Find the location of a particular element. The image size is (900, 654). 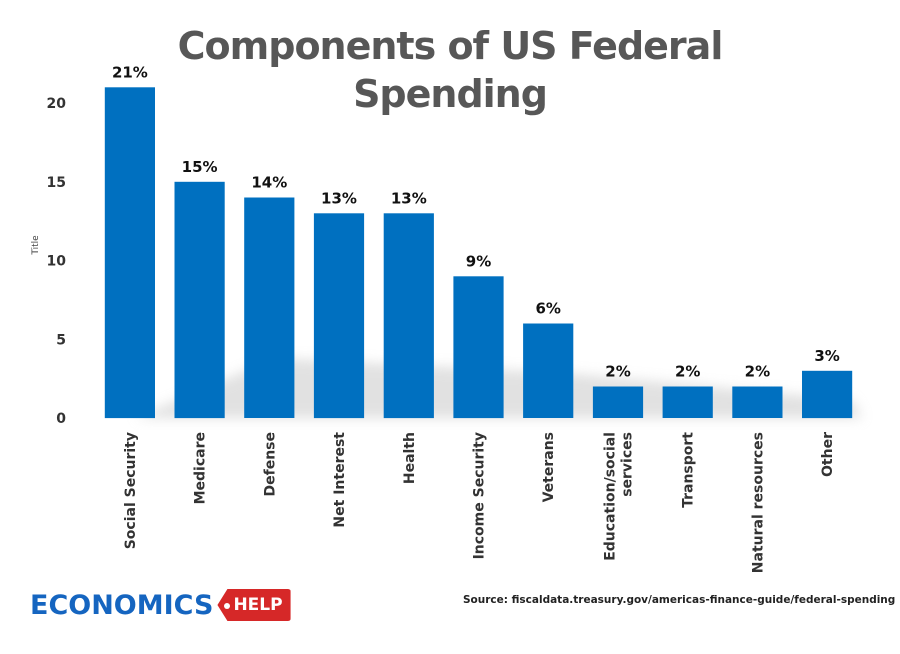

x-tick-label: Income Security is located at coordinates (480, 495).